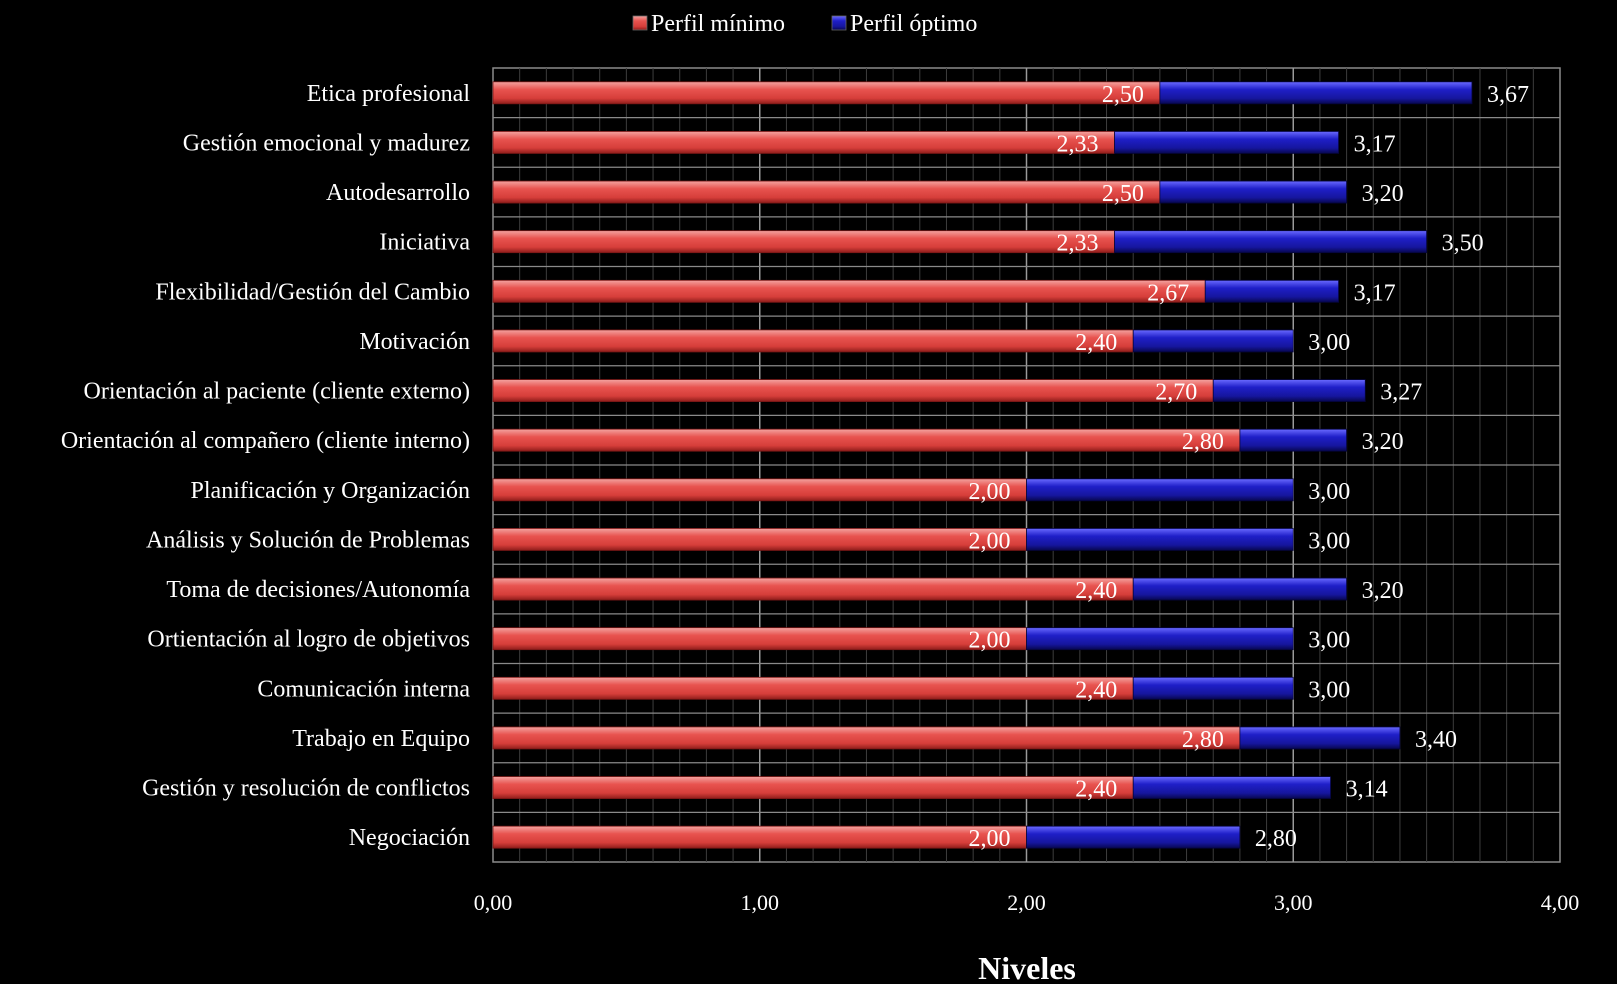 This screenshot has height=984, width=1617. I want to click on category-label: Gestión emocional y madurez, so click(326, 143).